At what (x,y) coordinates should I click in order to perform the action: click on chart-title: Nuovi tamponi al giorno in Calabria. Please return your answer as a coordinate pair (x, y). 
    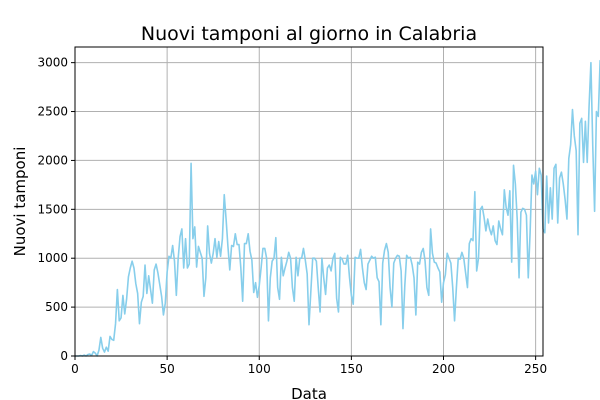
    Looking at the image, I should click on (309, 34).